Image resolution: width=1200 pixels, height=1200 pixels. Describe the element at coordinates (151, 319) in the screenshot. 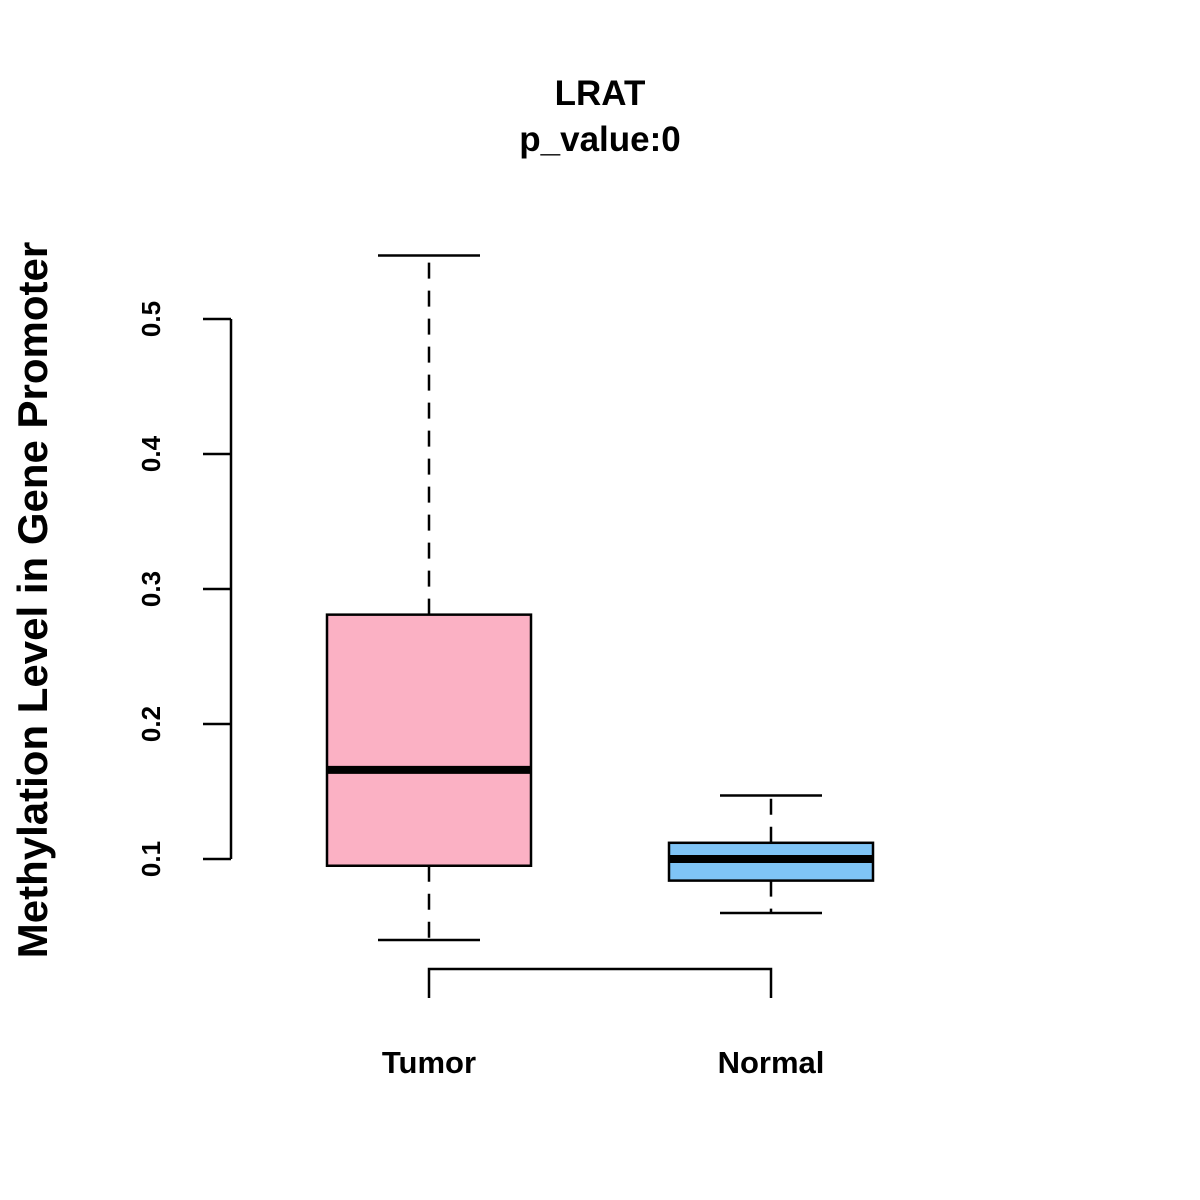

I see `y-tick-label-0.5: 0.5` at that location.